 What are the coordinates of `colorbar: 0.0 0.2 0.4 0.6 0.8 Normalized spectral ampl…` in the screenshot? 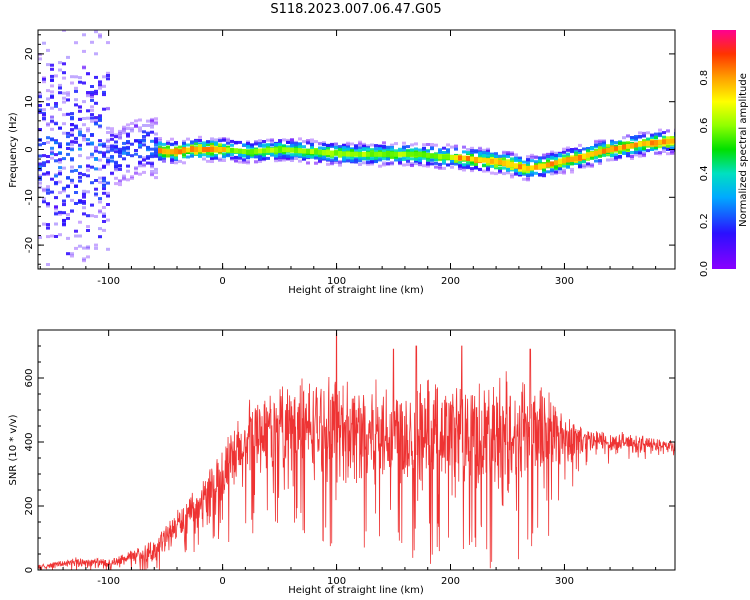 It's located at (724, 153).